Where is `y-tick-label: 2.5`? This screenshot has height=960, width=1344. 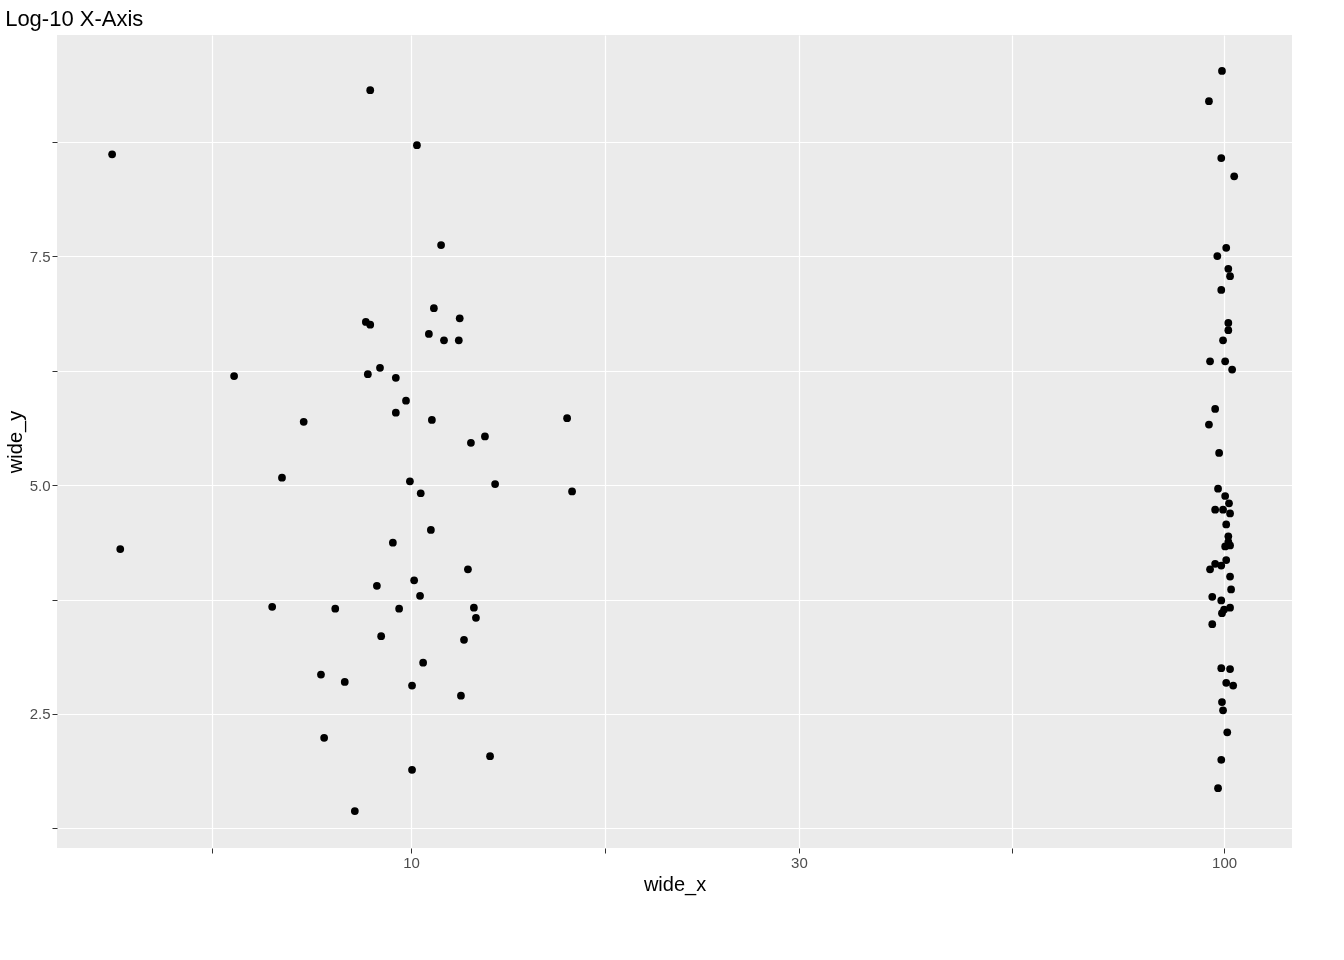
y-tick-label: 2.5 is located at coordinates (40, 714).